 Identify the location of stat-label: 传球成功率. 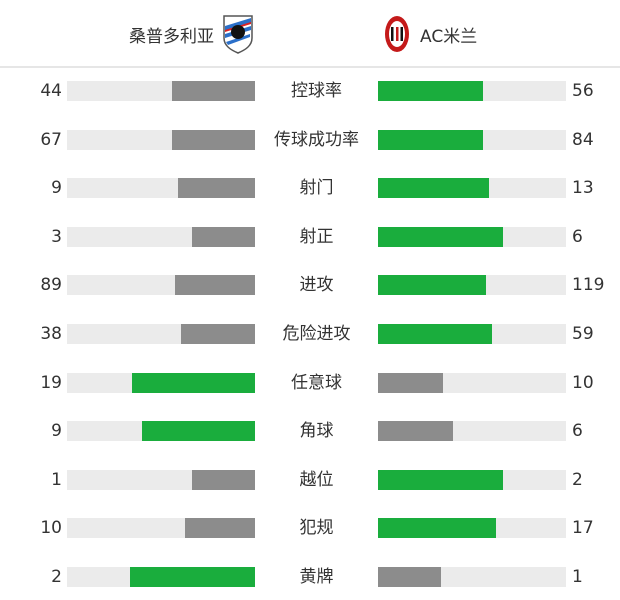
(316, 139).